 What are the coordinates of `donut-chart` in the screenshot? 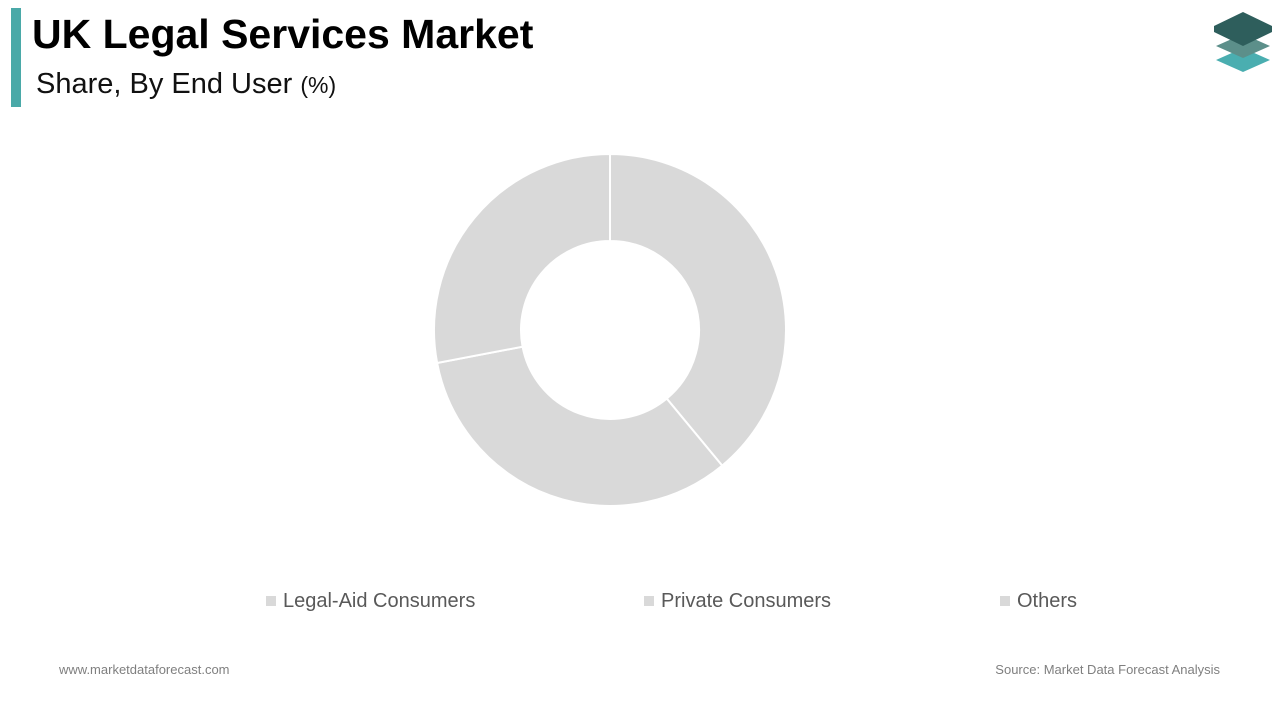 It's located at (610, 329).